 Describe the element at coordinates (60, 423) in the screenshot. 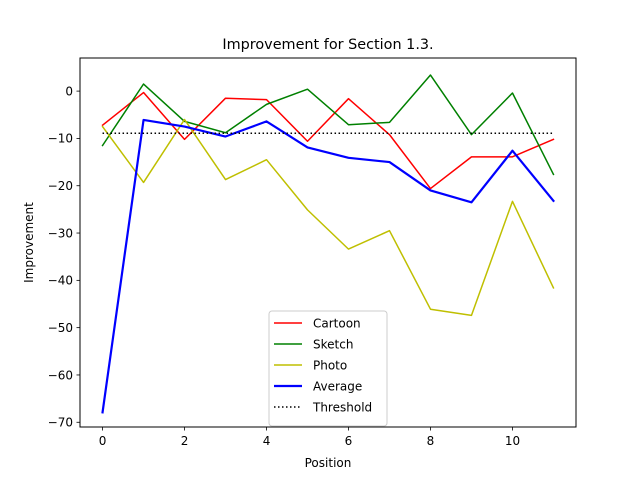

I see `y-tick-label: −70` at that location.